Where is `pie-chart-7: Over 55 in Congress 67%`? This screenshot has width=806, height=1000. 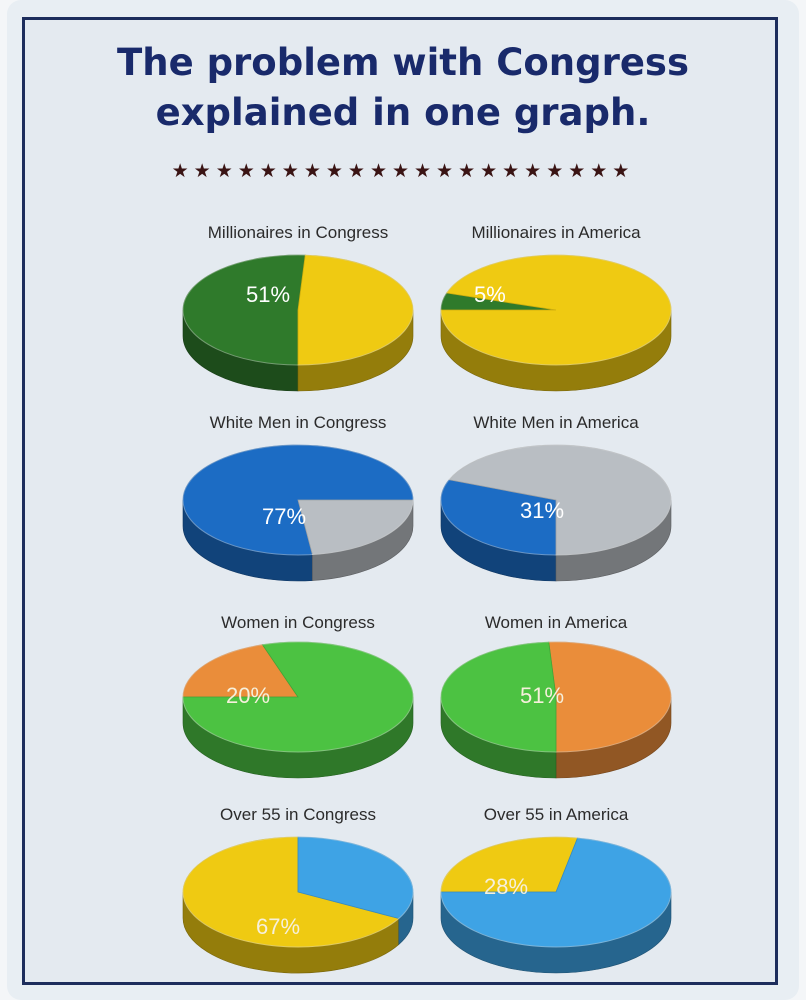
pie-chart-7: Over 55 in Congress 67% is located at coordinates (298, 889).